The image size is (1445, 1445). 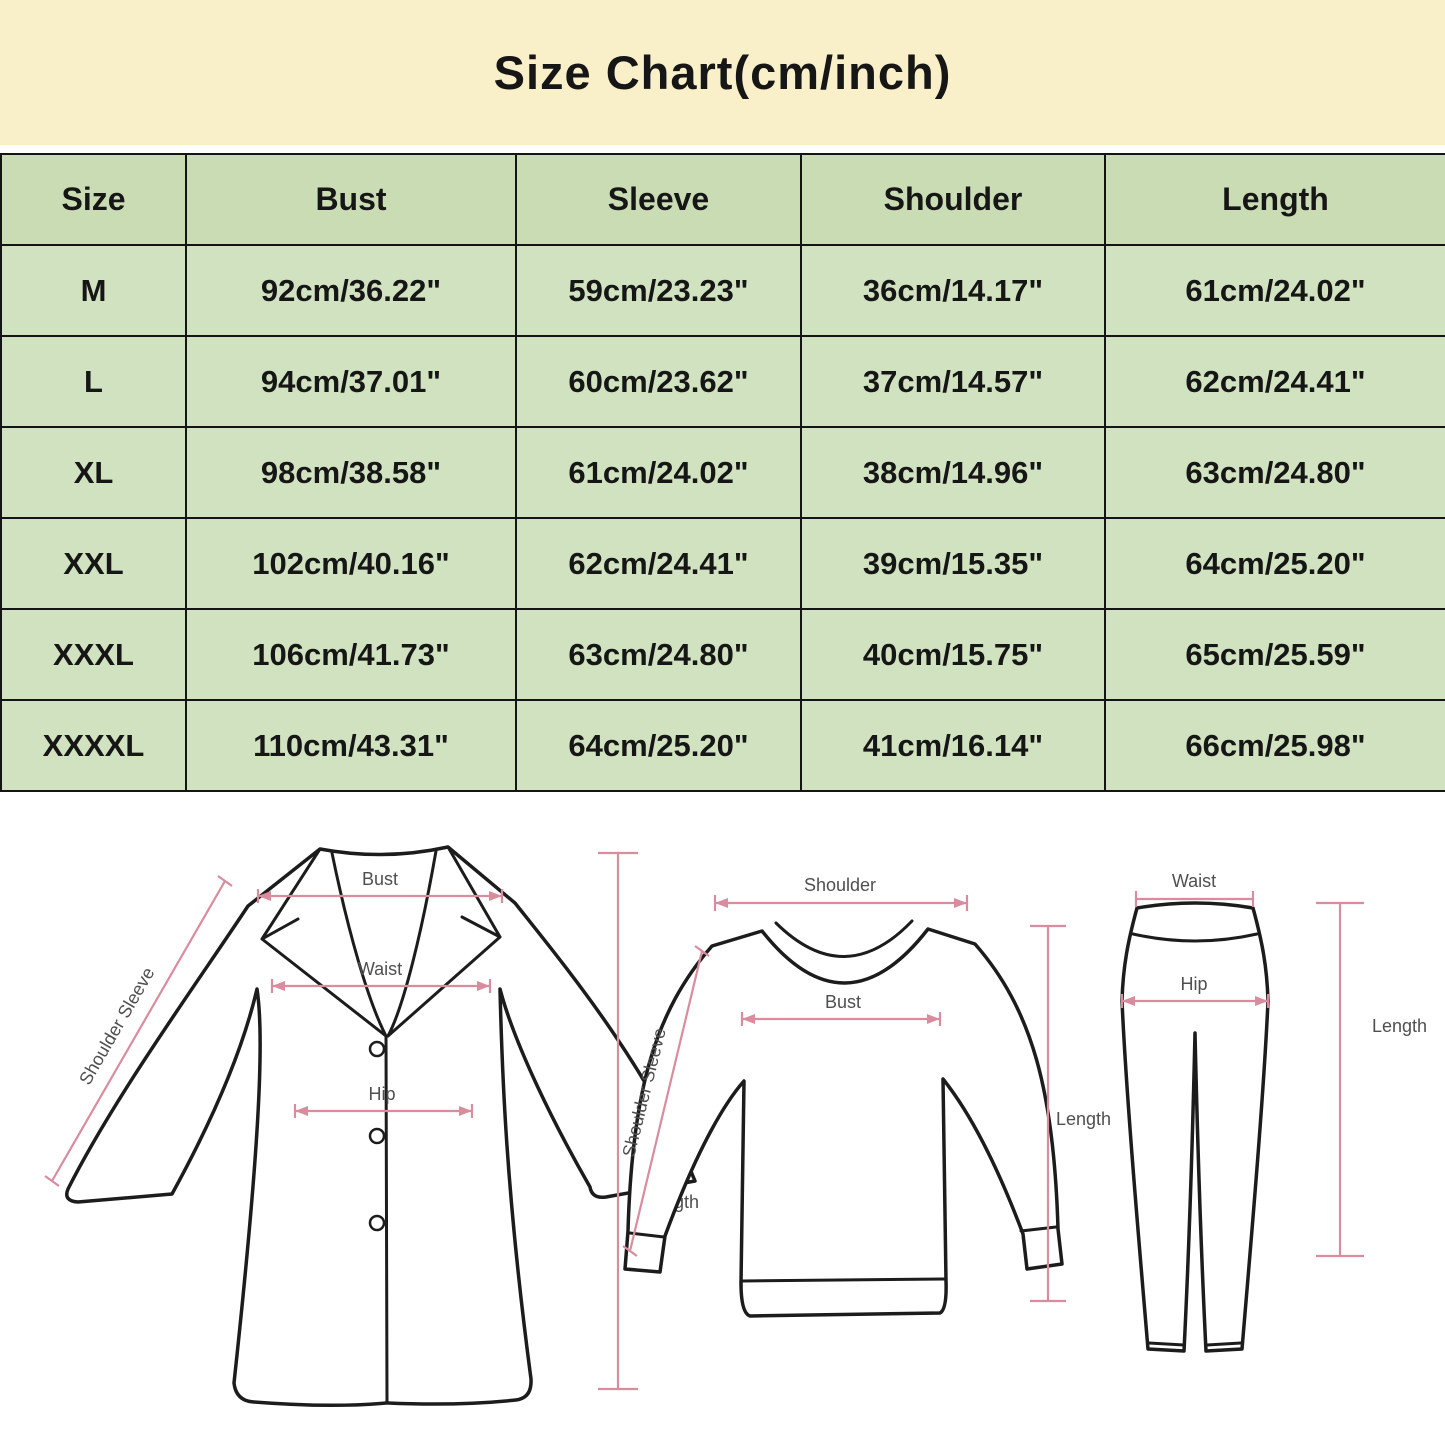 I want to click on sweater-bust-label: Bust, so click(x=843, y=1002).